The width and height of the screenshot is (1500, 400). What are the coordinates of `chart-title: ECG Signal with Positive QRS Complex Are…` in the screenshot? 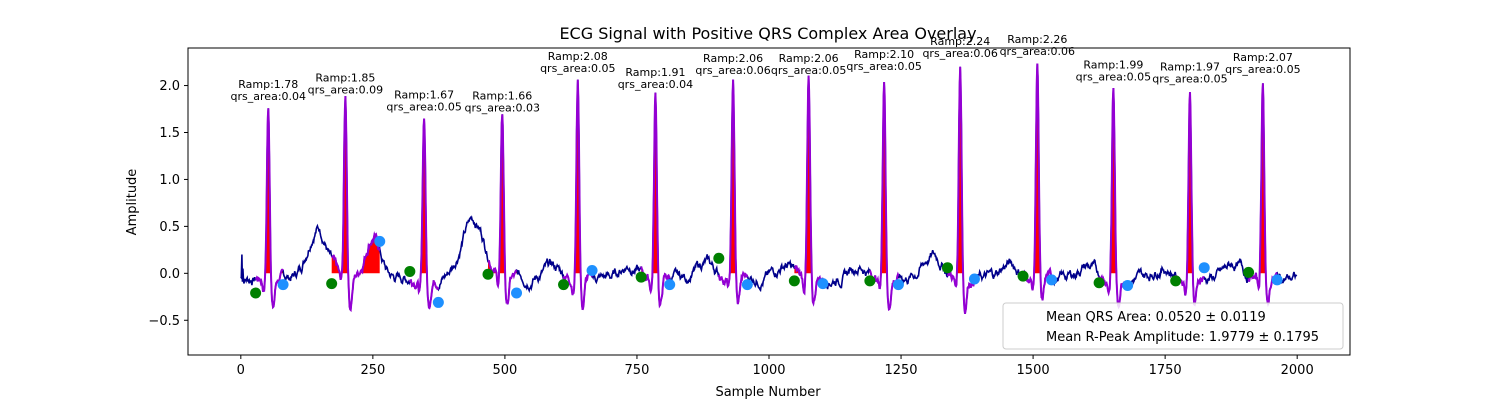 It's located at (767, 33).